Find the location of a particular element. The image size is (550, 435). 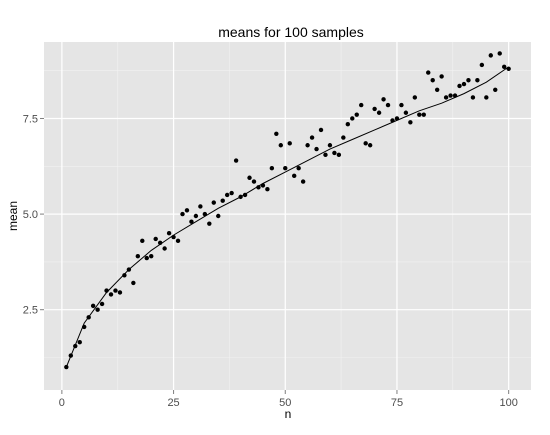

x-tick-label: 0 is located at coordinates (62, 403).